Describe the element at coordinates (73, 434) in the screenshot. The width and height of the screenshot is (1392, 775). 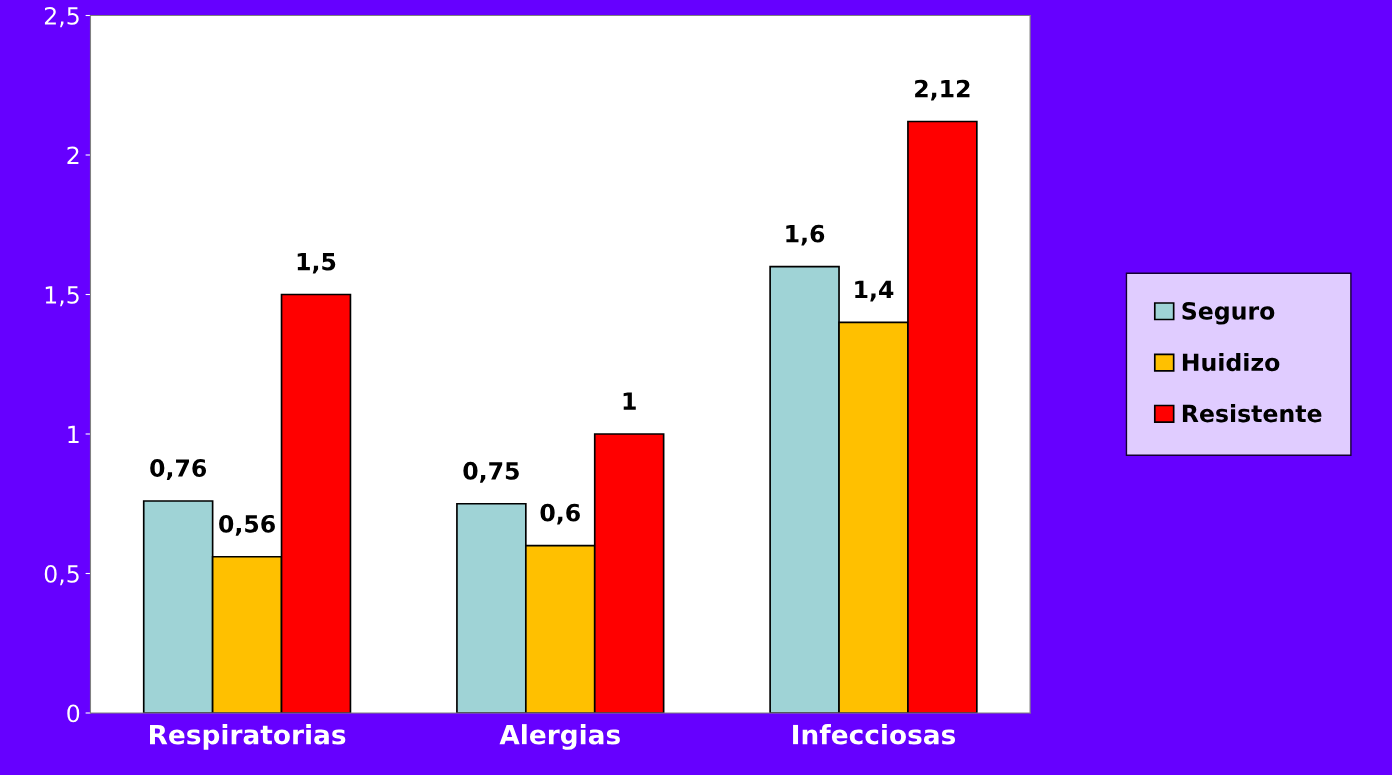
I see `y-tick-label: 1` at that location.